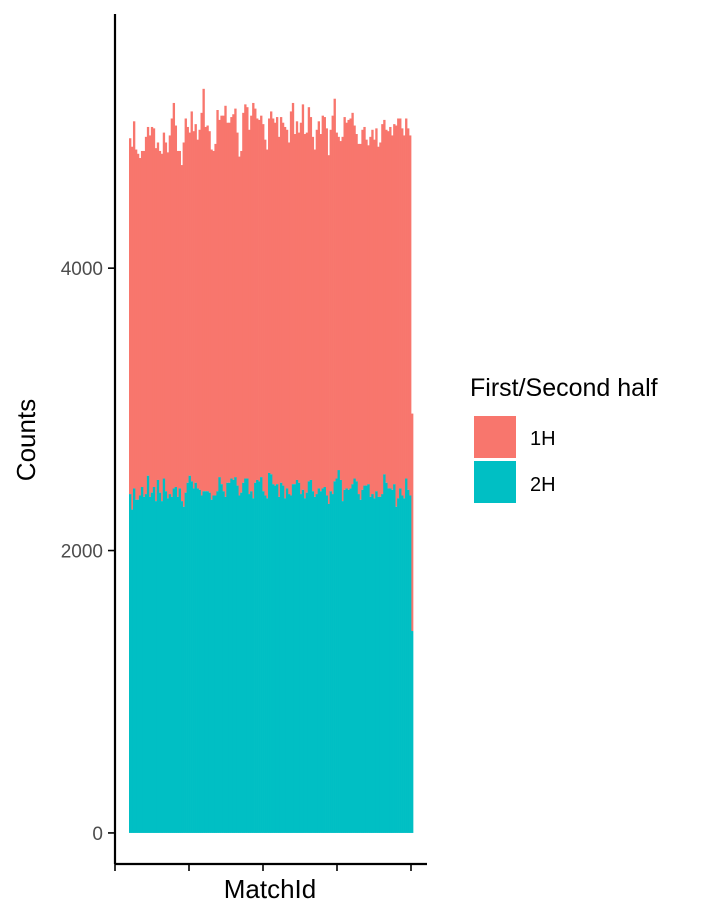  I want to click on x-axis-ticks, so click(263, 867).